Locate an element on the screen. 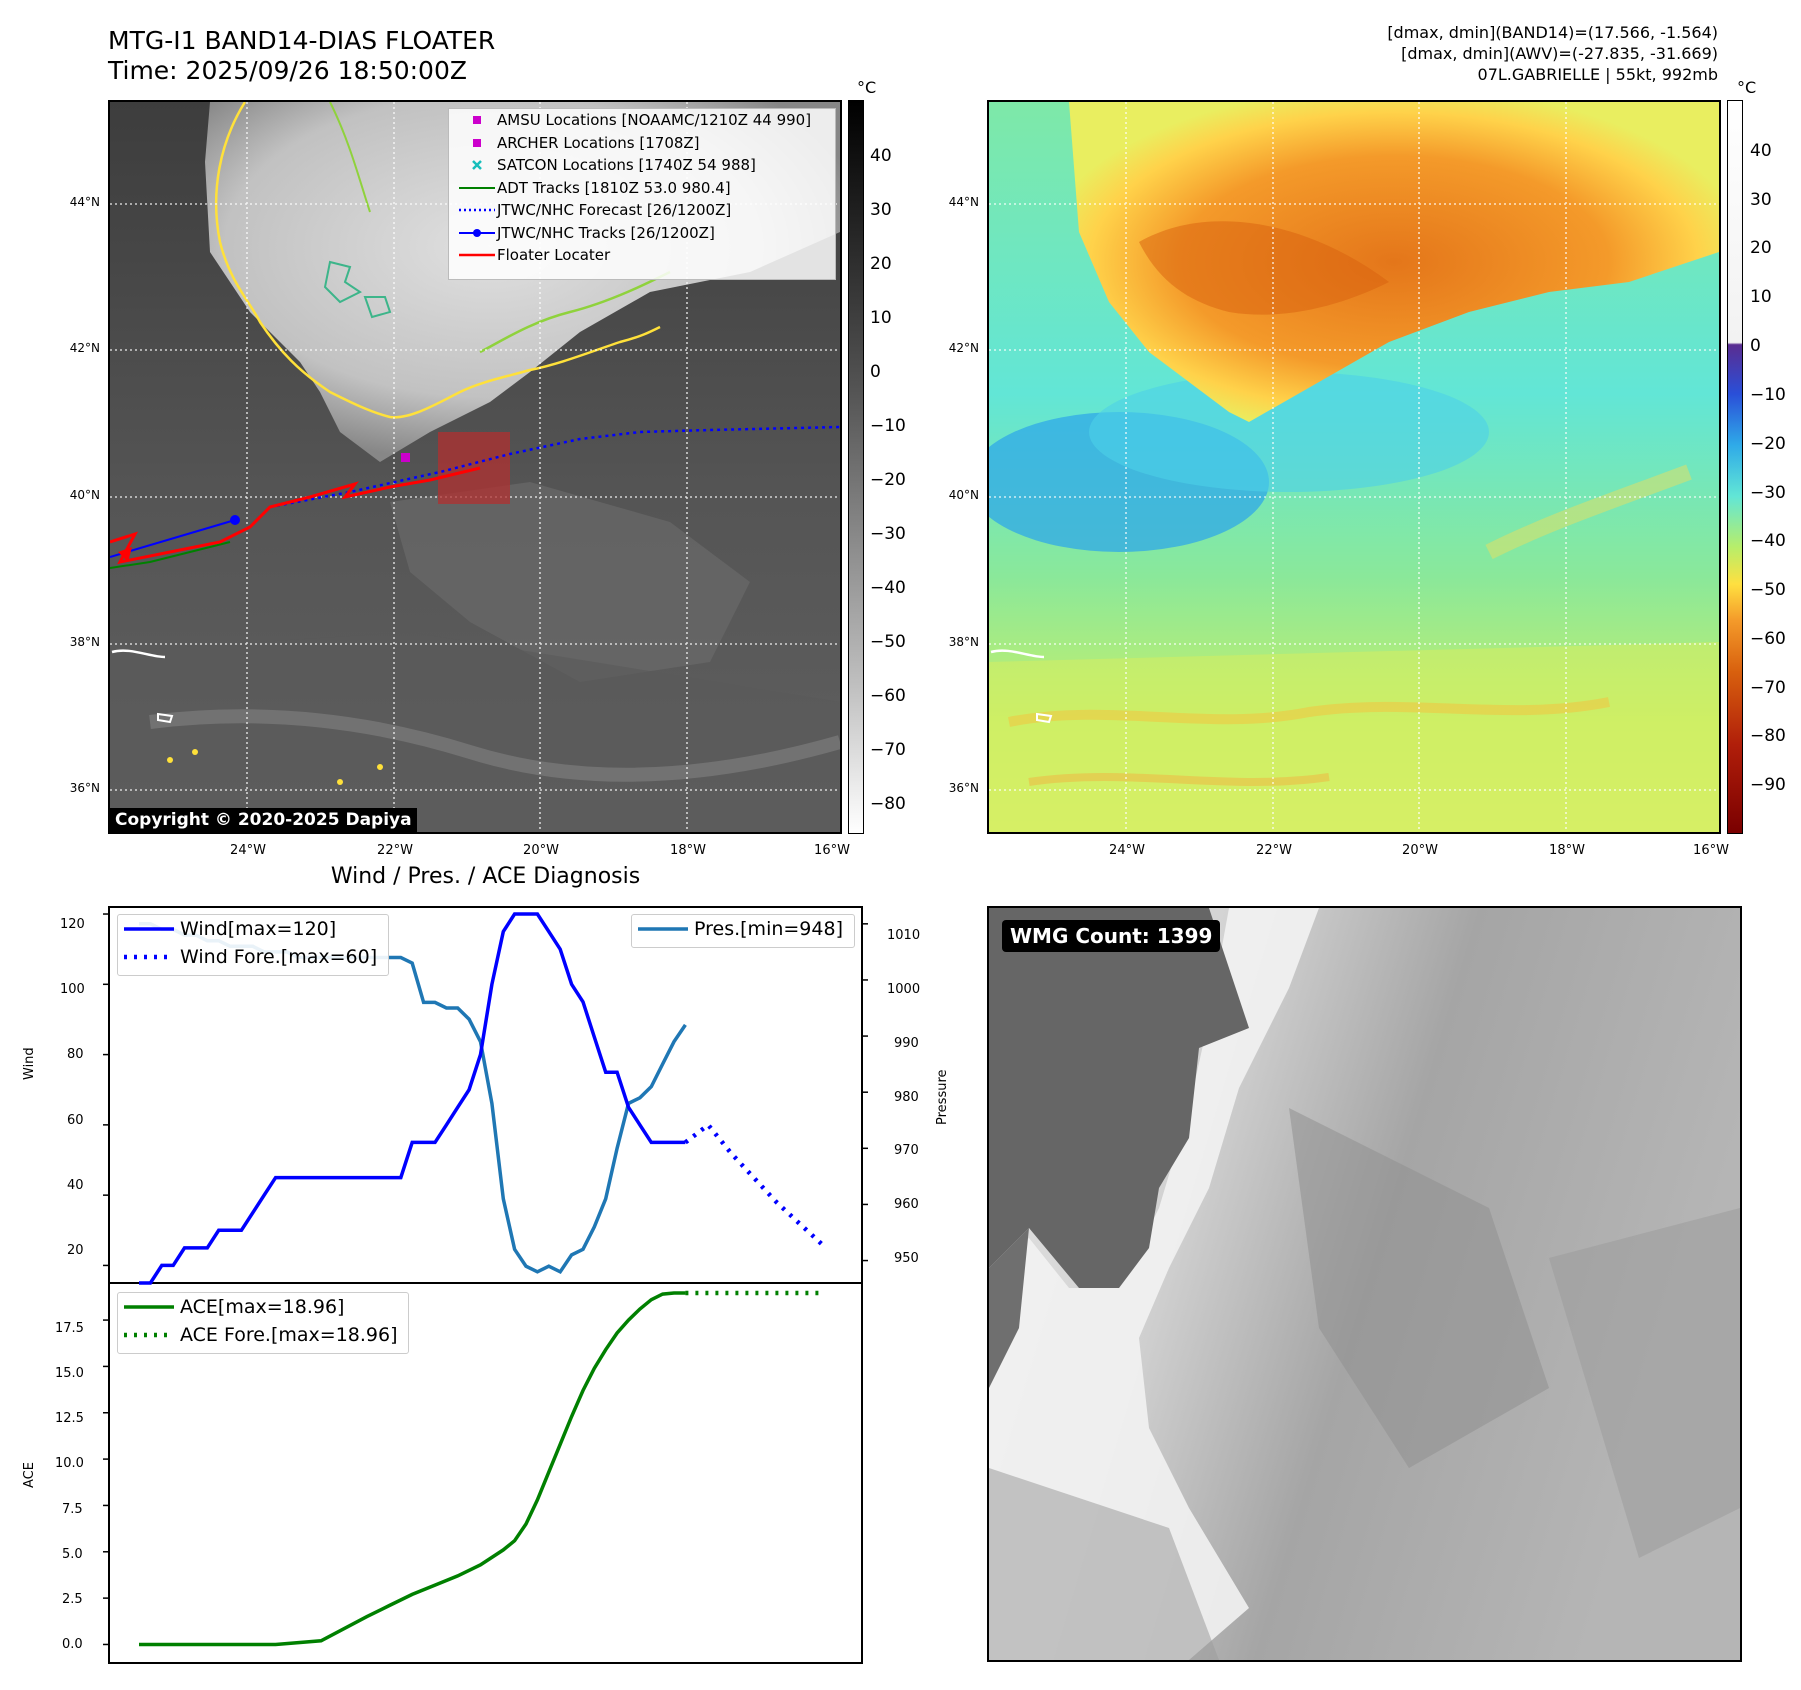 This screenshot has height=1690, width=1801. wind-tick-label: 20 is located at coordinates (75, 1250).